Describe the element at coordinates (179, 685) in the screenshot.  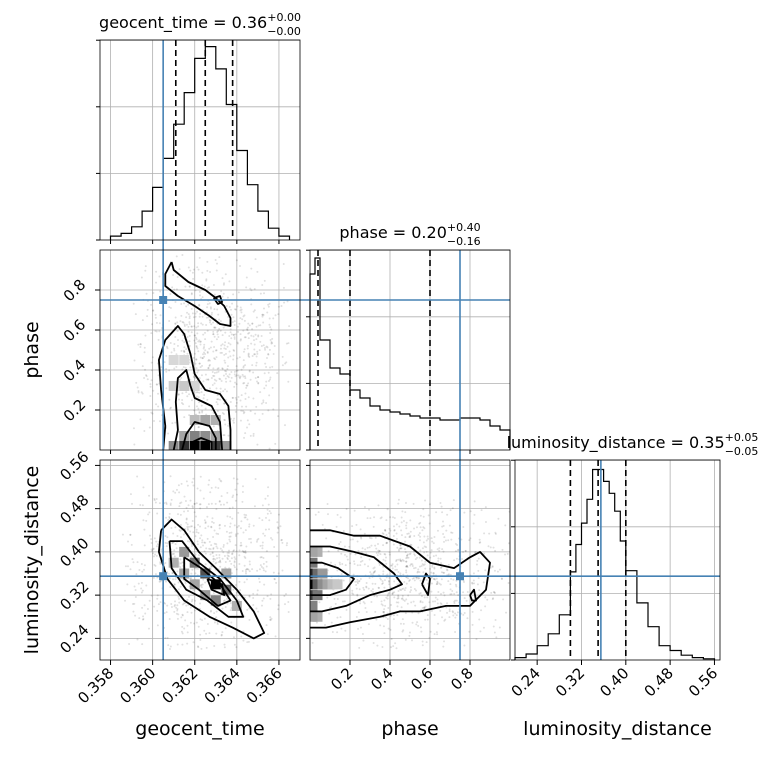
I see `x-tick-label: 0.362` at that location.